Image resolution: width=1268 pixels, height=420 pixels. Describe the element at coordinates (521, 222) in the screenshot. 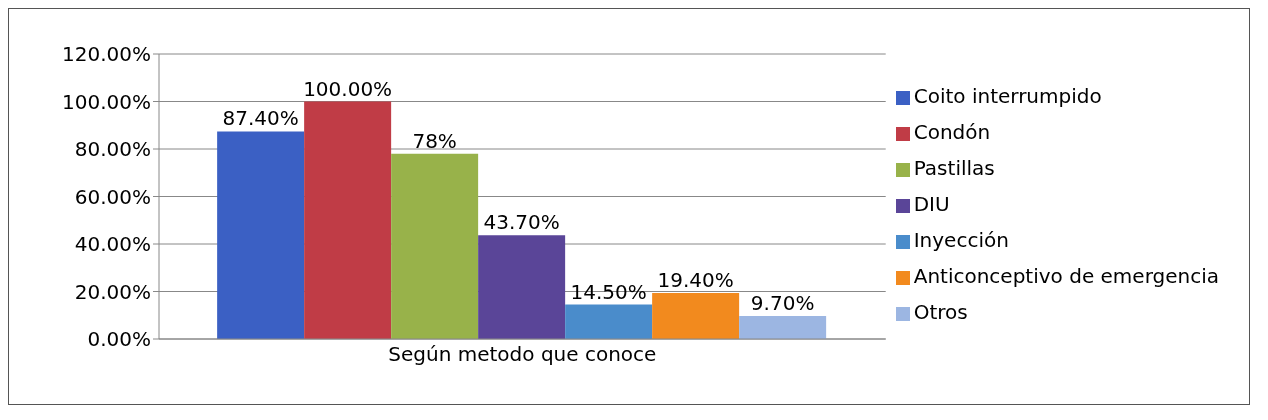

I see `data-label: 43.70%` at that location.